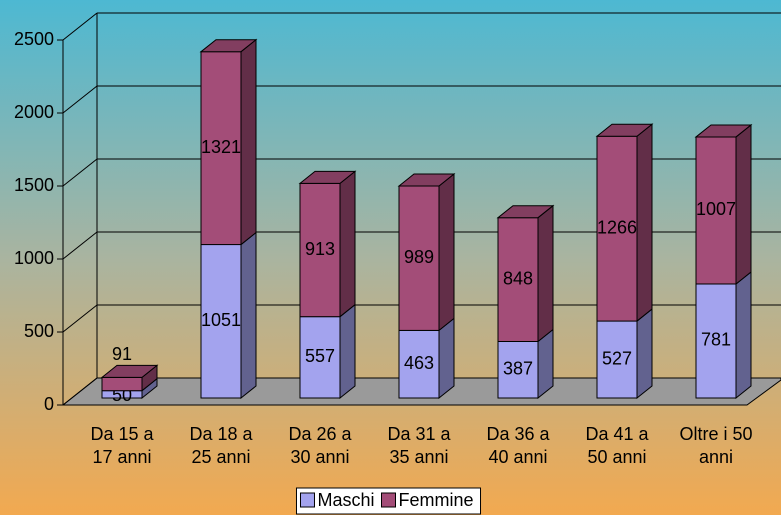 The width and height of the screenshot is (781, 515). I want to click on data-label: 463, so click(419, 363).